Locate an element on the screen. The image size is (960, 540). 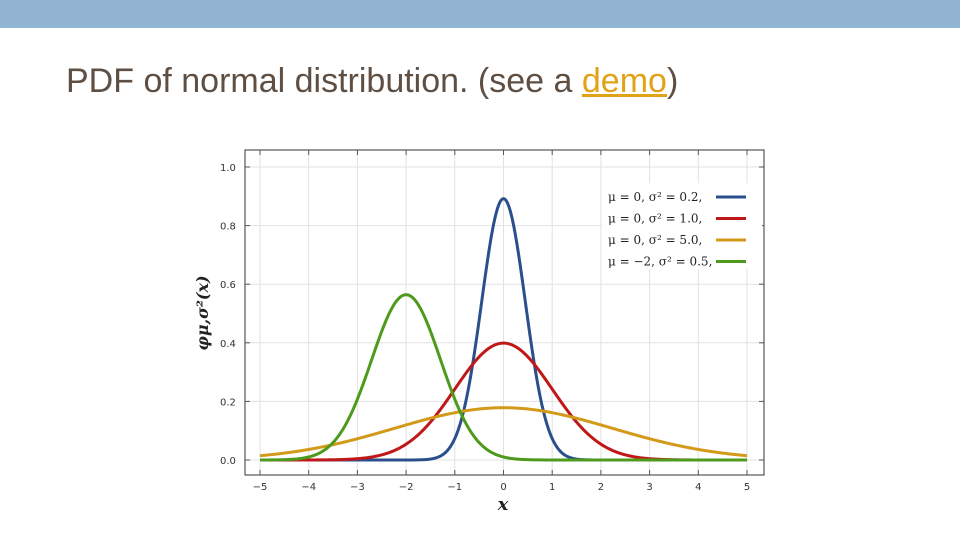
demo-link: demo is located at coordinates (624, 81).